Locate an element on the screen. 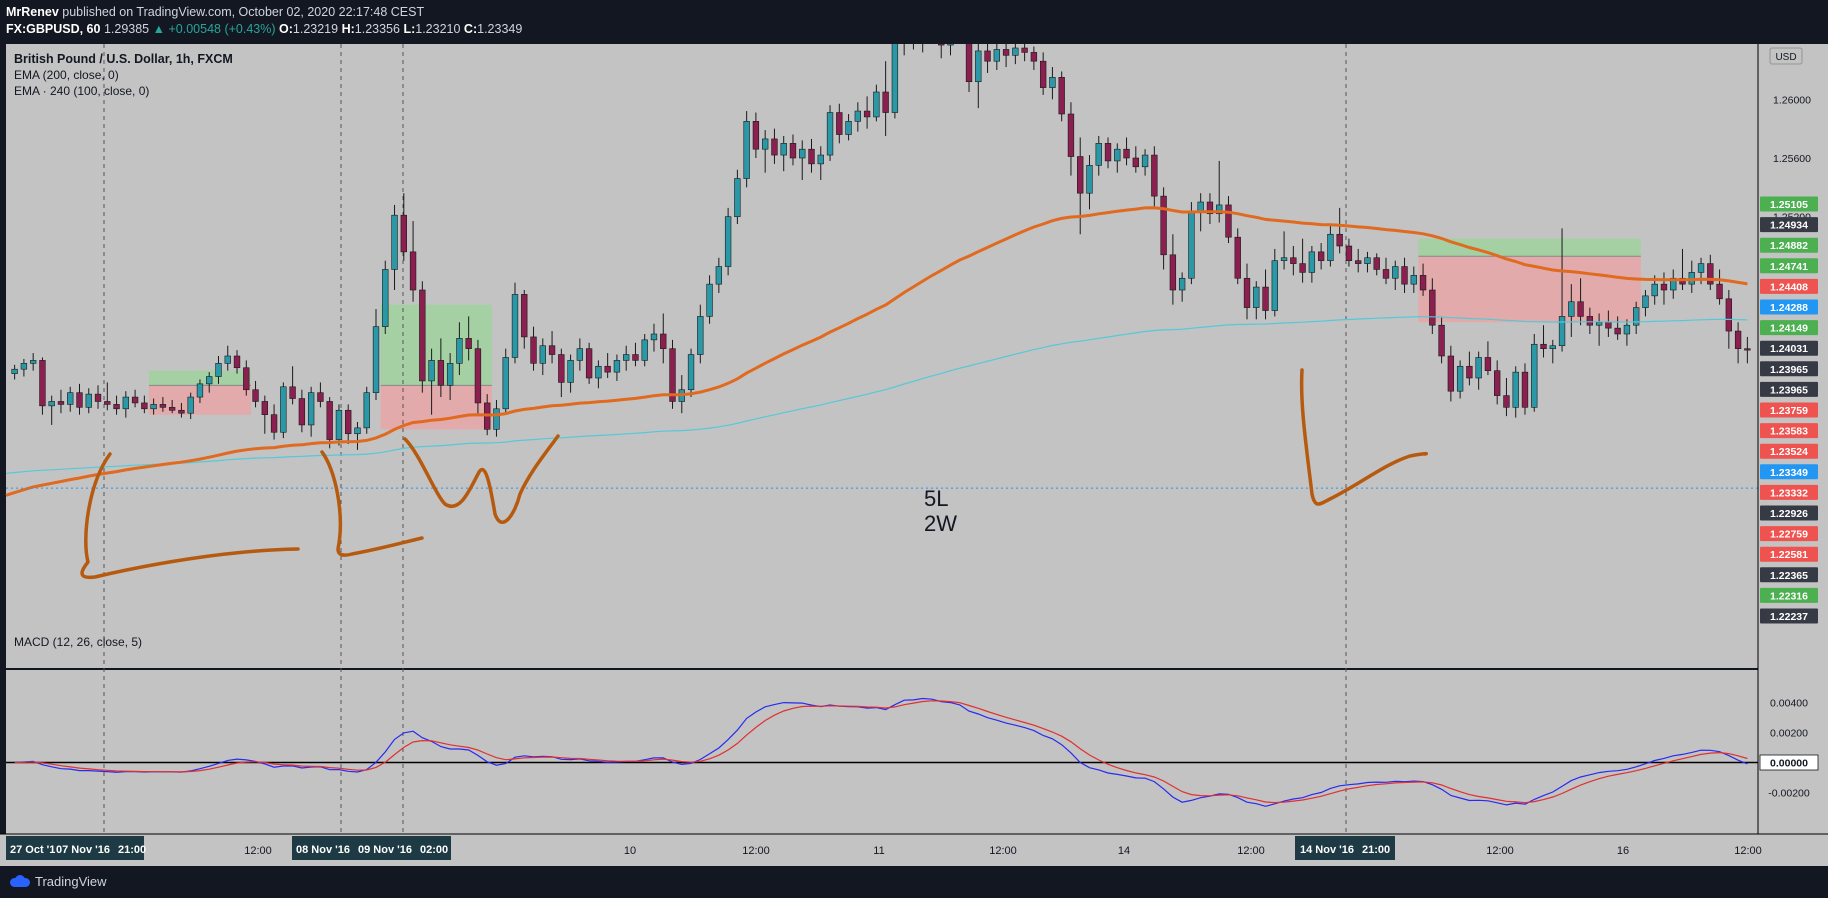  time-highlight-label: 08 Nov '16 is located at coordinates (323, 850).